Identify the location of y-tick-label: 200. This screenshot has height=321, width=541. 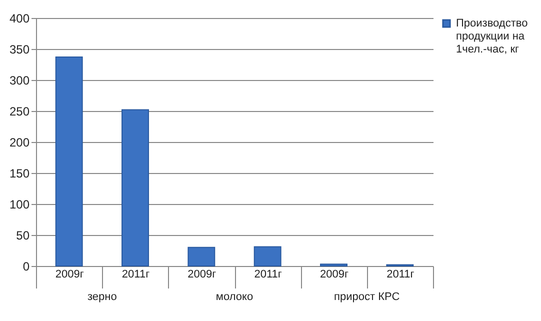
(19, 143).